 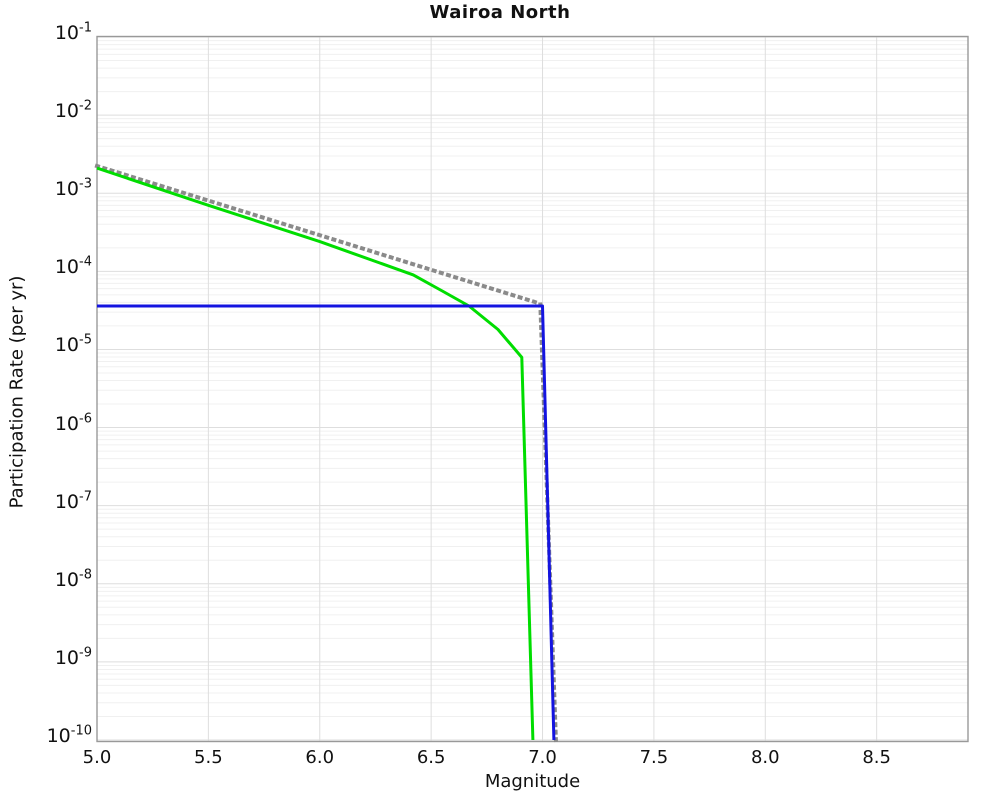 I want to click on x-axis-label: Magnitude, so click(x=532, y=781).